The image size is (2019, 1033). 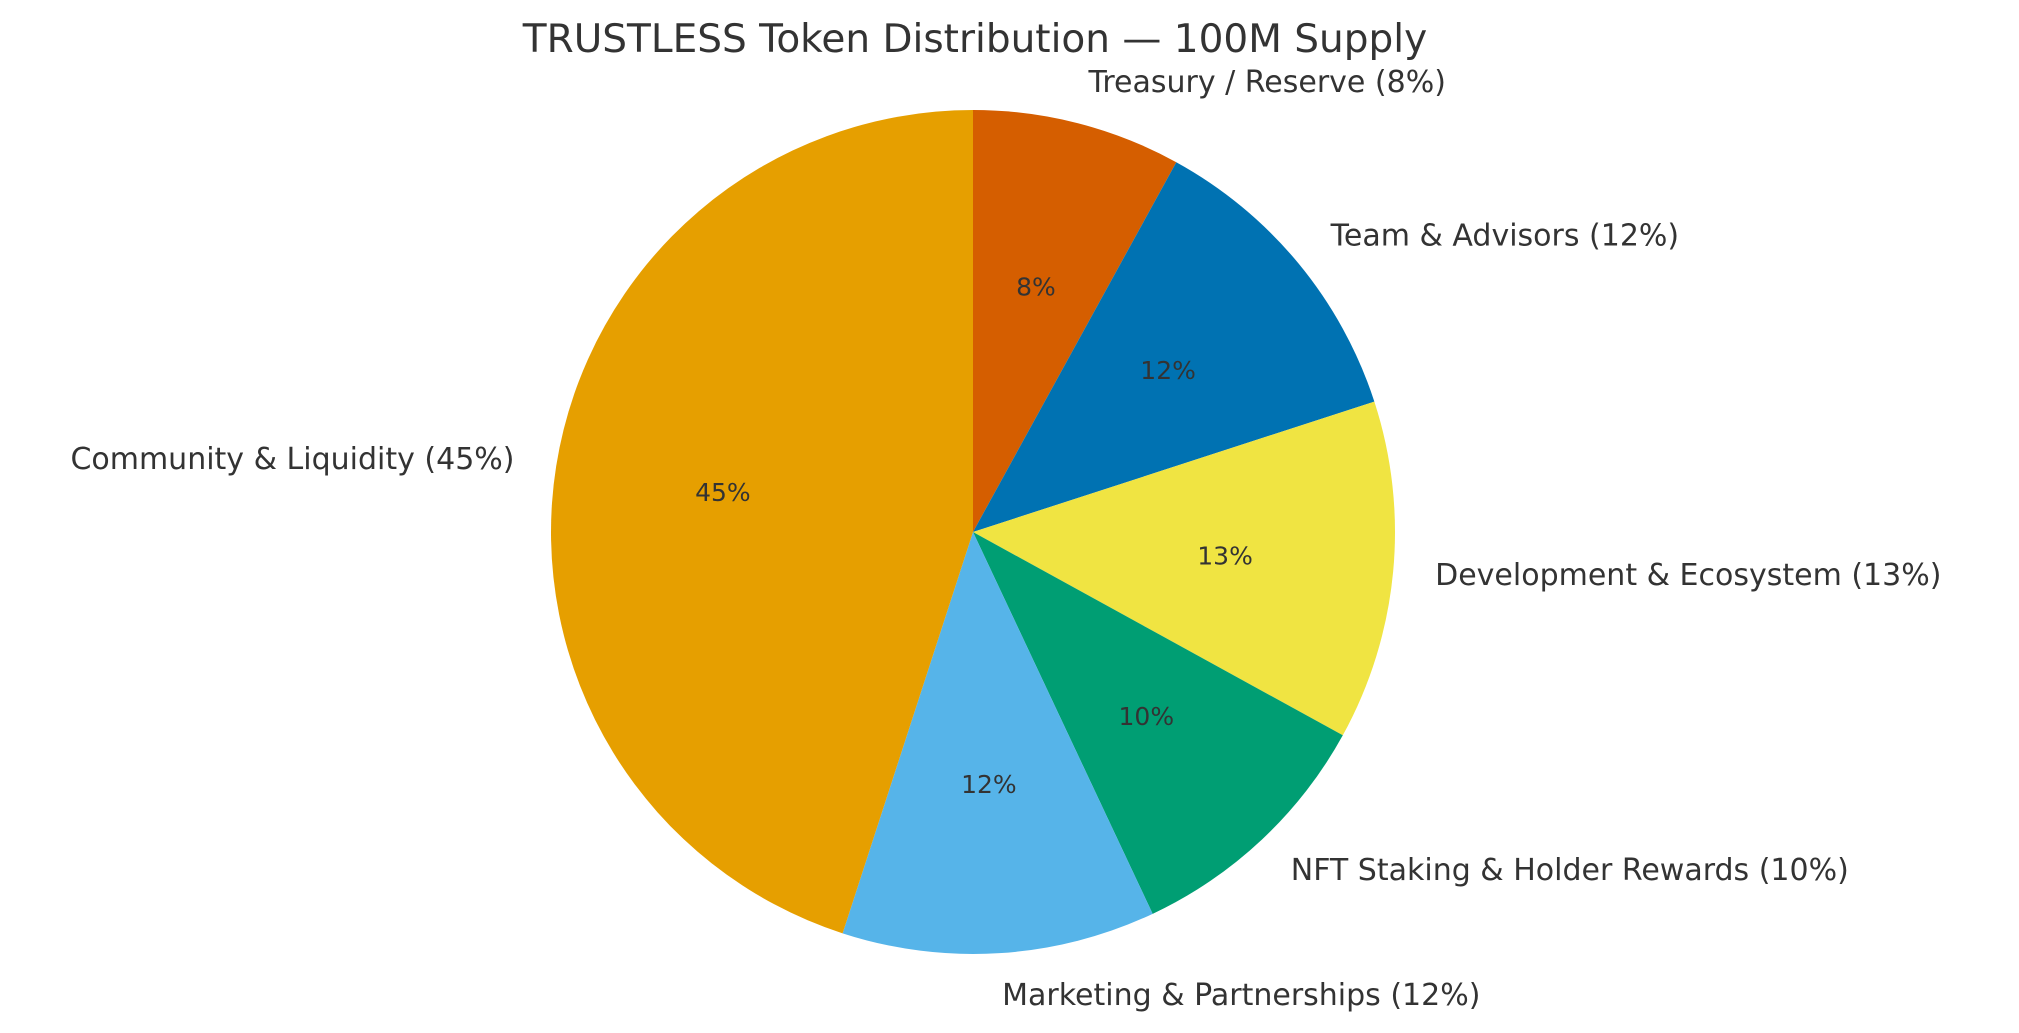 I want to click on slice-label-development-and-ecosystem: Development & Ecosystem (13%), so click(x=1688, y=575).